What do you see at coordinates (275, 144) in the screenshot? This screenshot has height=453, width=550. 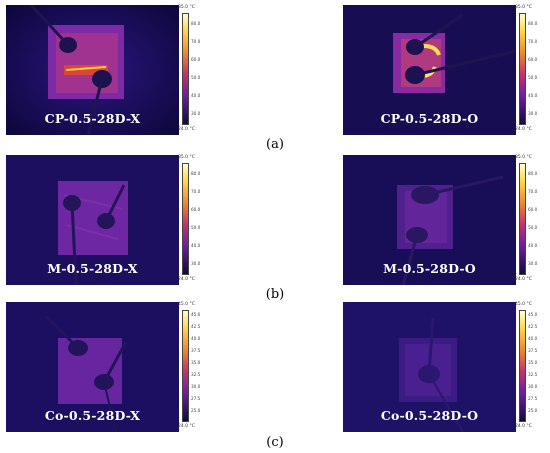 I see `caption-a: (a)` at bounding box center [275, 144].